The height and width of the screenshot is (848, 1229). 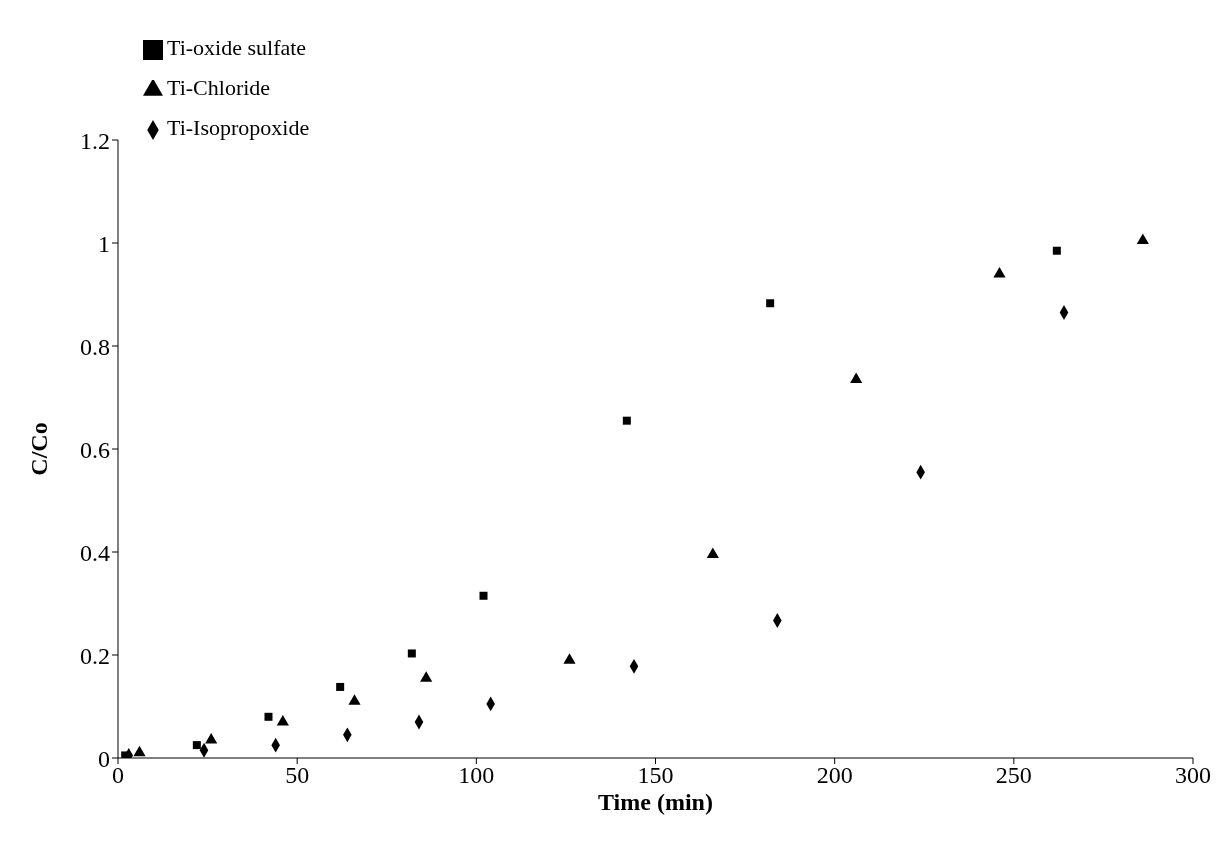 What do you see at coordinates (38, 449) in the screenshot?
I see `y-axis-title: C/Co` at bounding box center [38, 449].